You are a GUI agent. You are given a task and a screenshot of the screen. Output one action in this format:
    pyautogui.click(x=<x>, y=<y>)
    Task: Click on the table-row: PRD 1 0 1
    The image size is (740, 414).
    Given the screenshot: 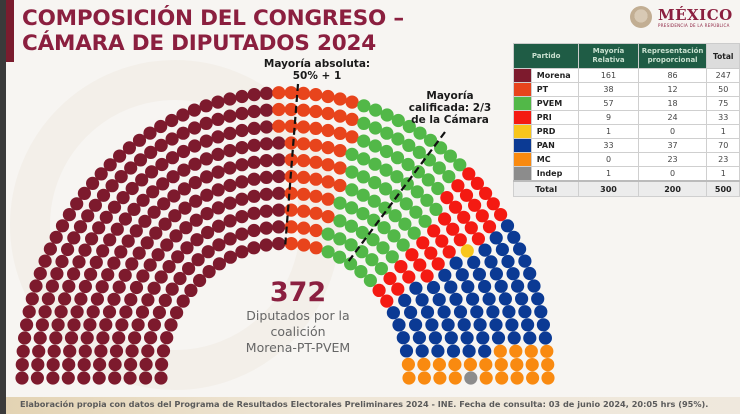 What is the action you would take?
    pyautogui.click(x=626, y=131)
    